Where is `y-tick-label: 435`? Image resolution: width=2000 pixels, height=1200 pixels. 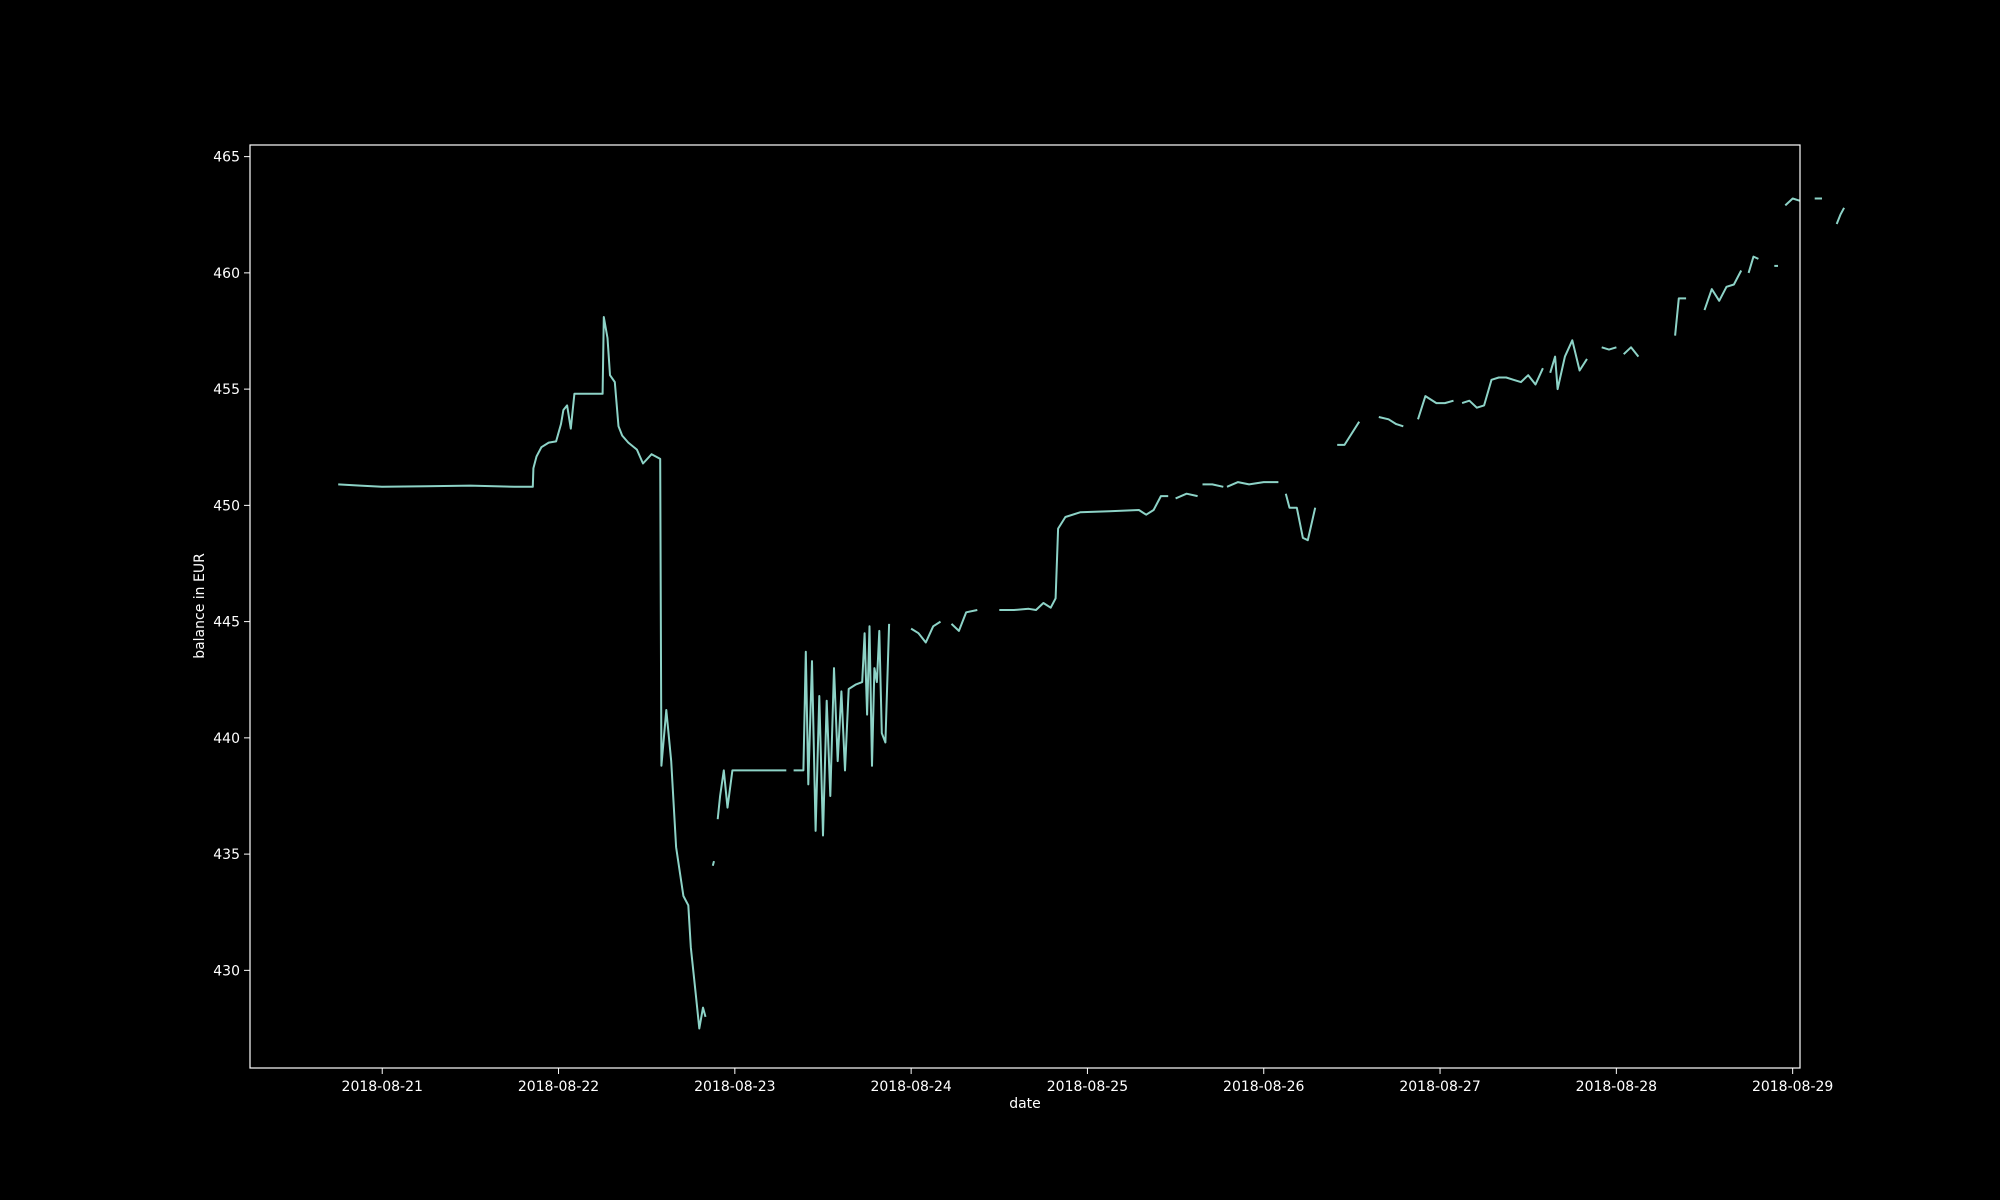
y-tick-label: 435 is located at coordinates (226, 855).